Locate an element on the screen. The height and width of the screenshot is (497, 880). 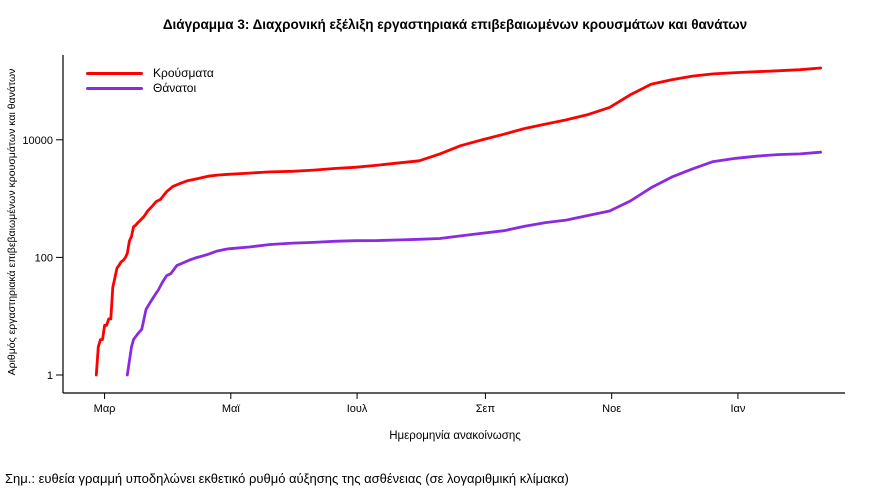
legend-label-cases: Κρούσματα is located at coordinates (183, 73).